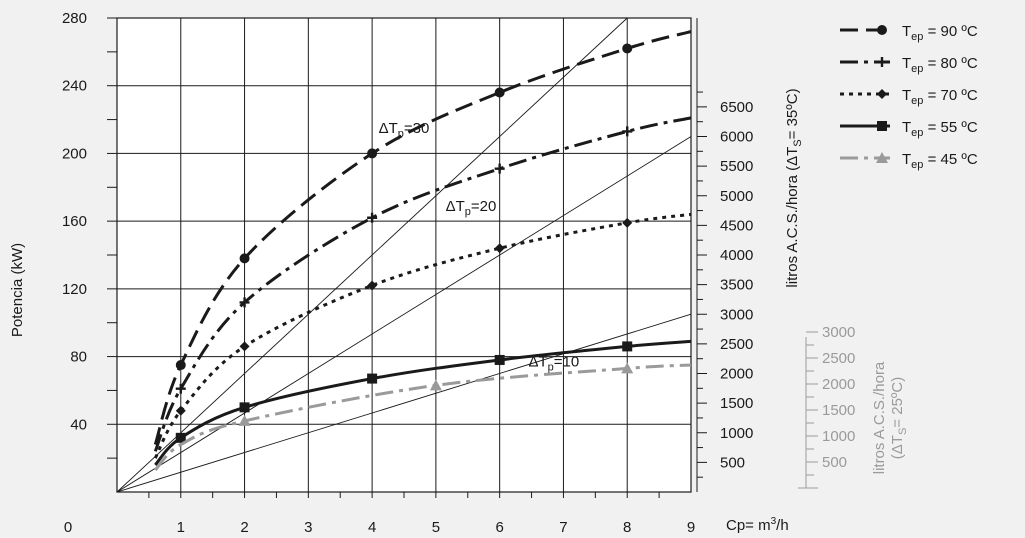 This screenshot has height=538, width=1025. Describe the element at coordinates (68, 527) in the screenshot. I see `origin-label: 0` at that location.